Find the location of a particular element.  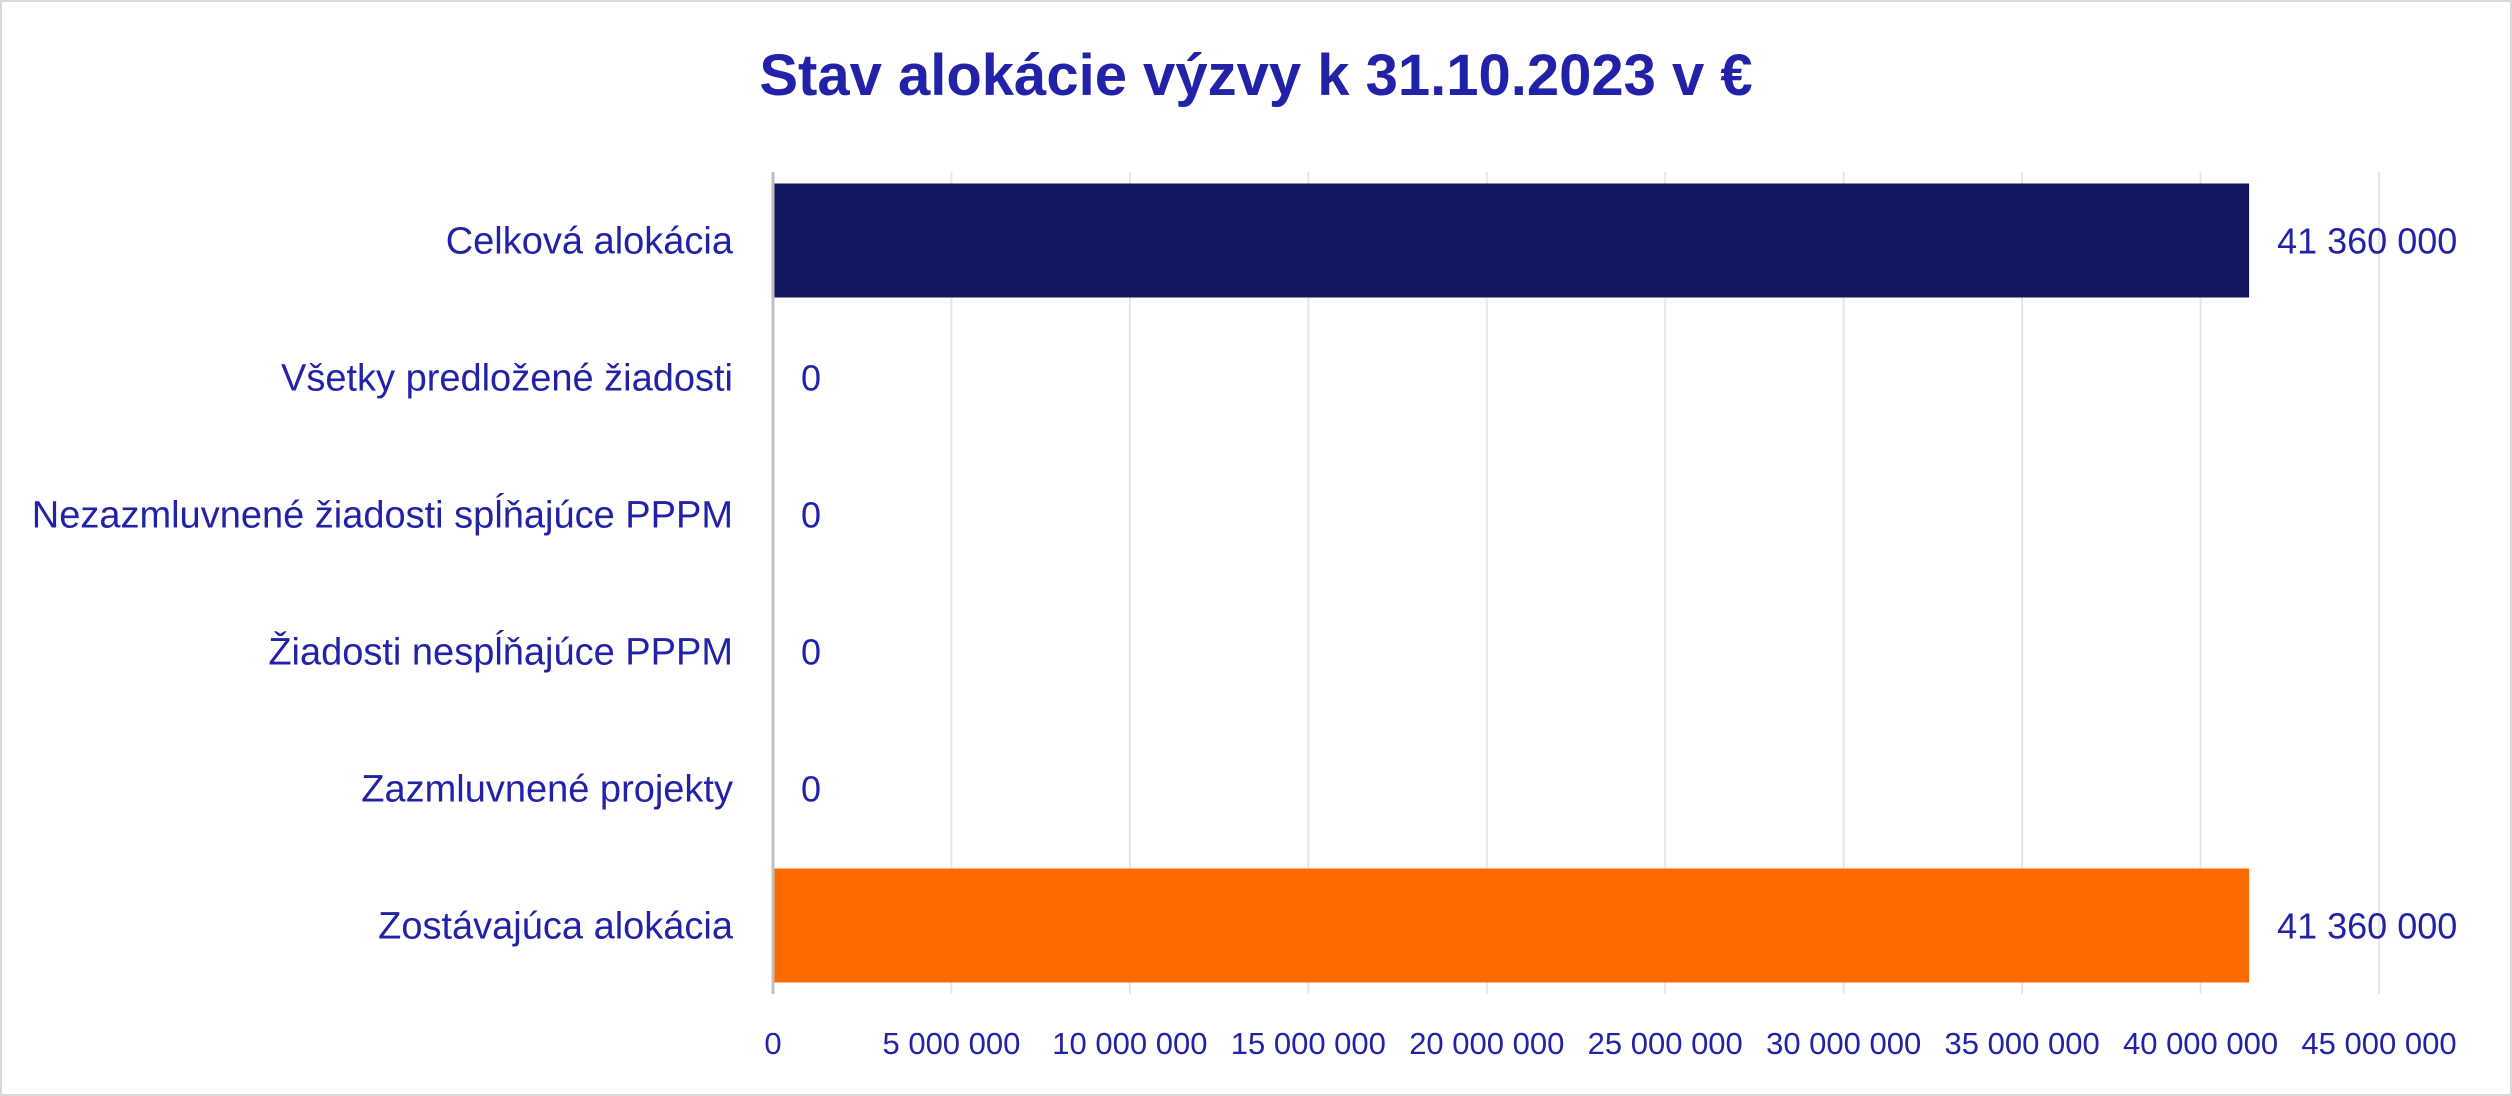

category-label: Zostávajúca alokácia is located at coordinates (556, 927).